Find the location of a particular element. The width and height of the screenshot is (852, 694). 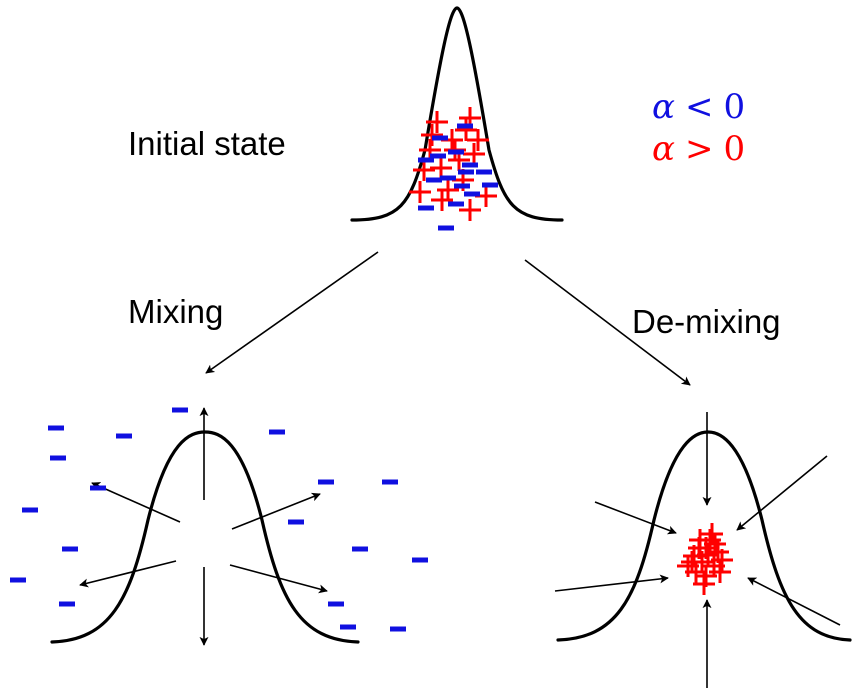

inward-arrow-from-upper-right is located at coordinates (782, 493).